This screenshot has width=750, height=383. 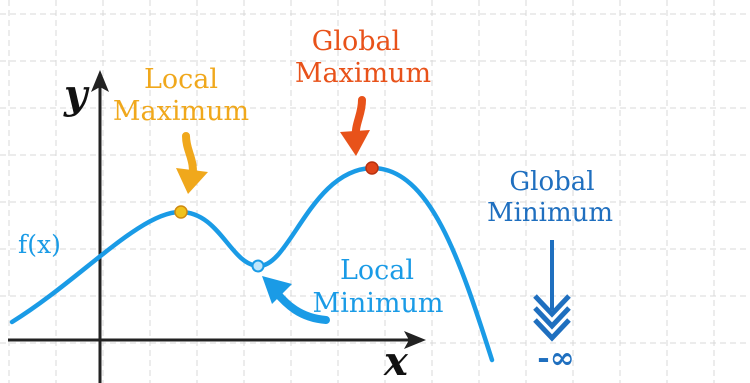 I want to click on negative-infinity-symbol: -∞, so click(x=555, y=358).